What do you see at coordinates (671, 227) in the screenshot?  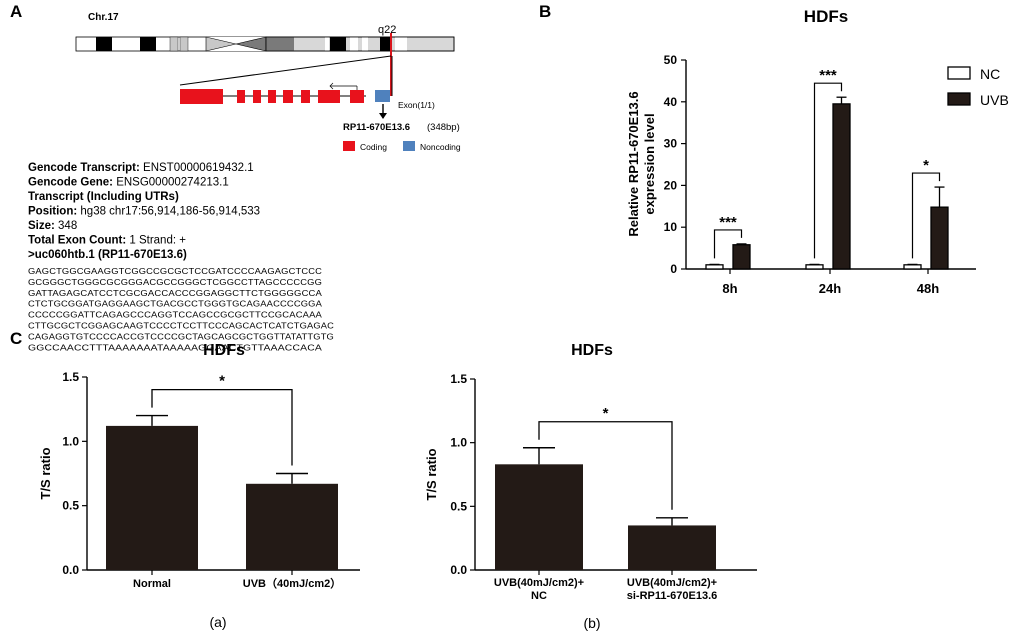 I see `chart-b-ytick-label: 10` at bounding box center [671, 227].